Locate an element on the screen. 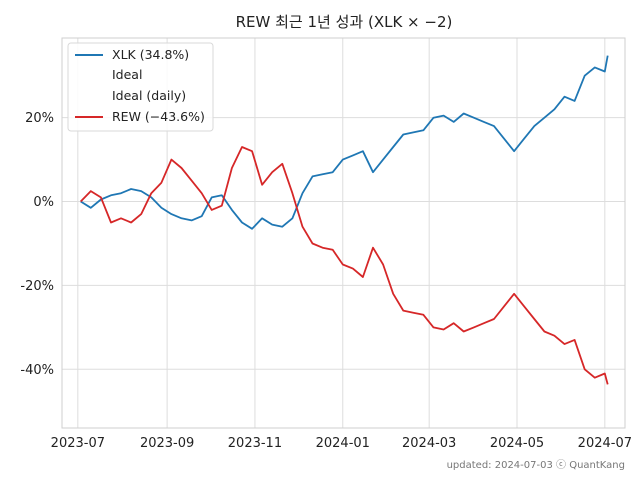  y-tick-label: -20% is located at coordinates (37, 286).